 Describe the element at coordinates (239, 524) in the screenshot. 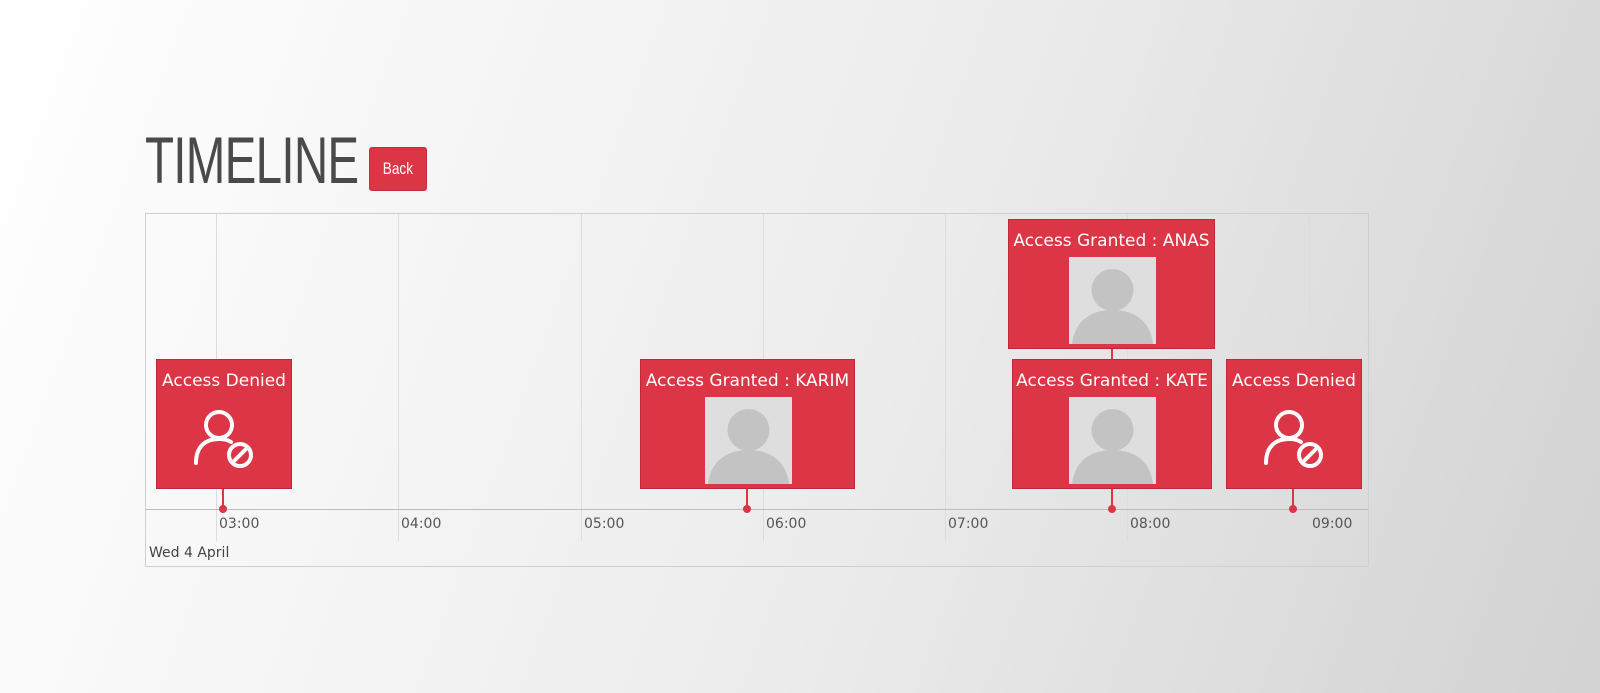

I see `tick-label-0300: 03:00` at that location.